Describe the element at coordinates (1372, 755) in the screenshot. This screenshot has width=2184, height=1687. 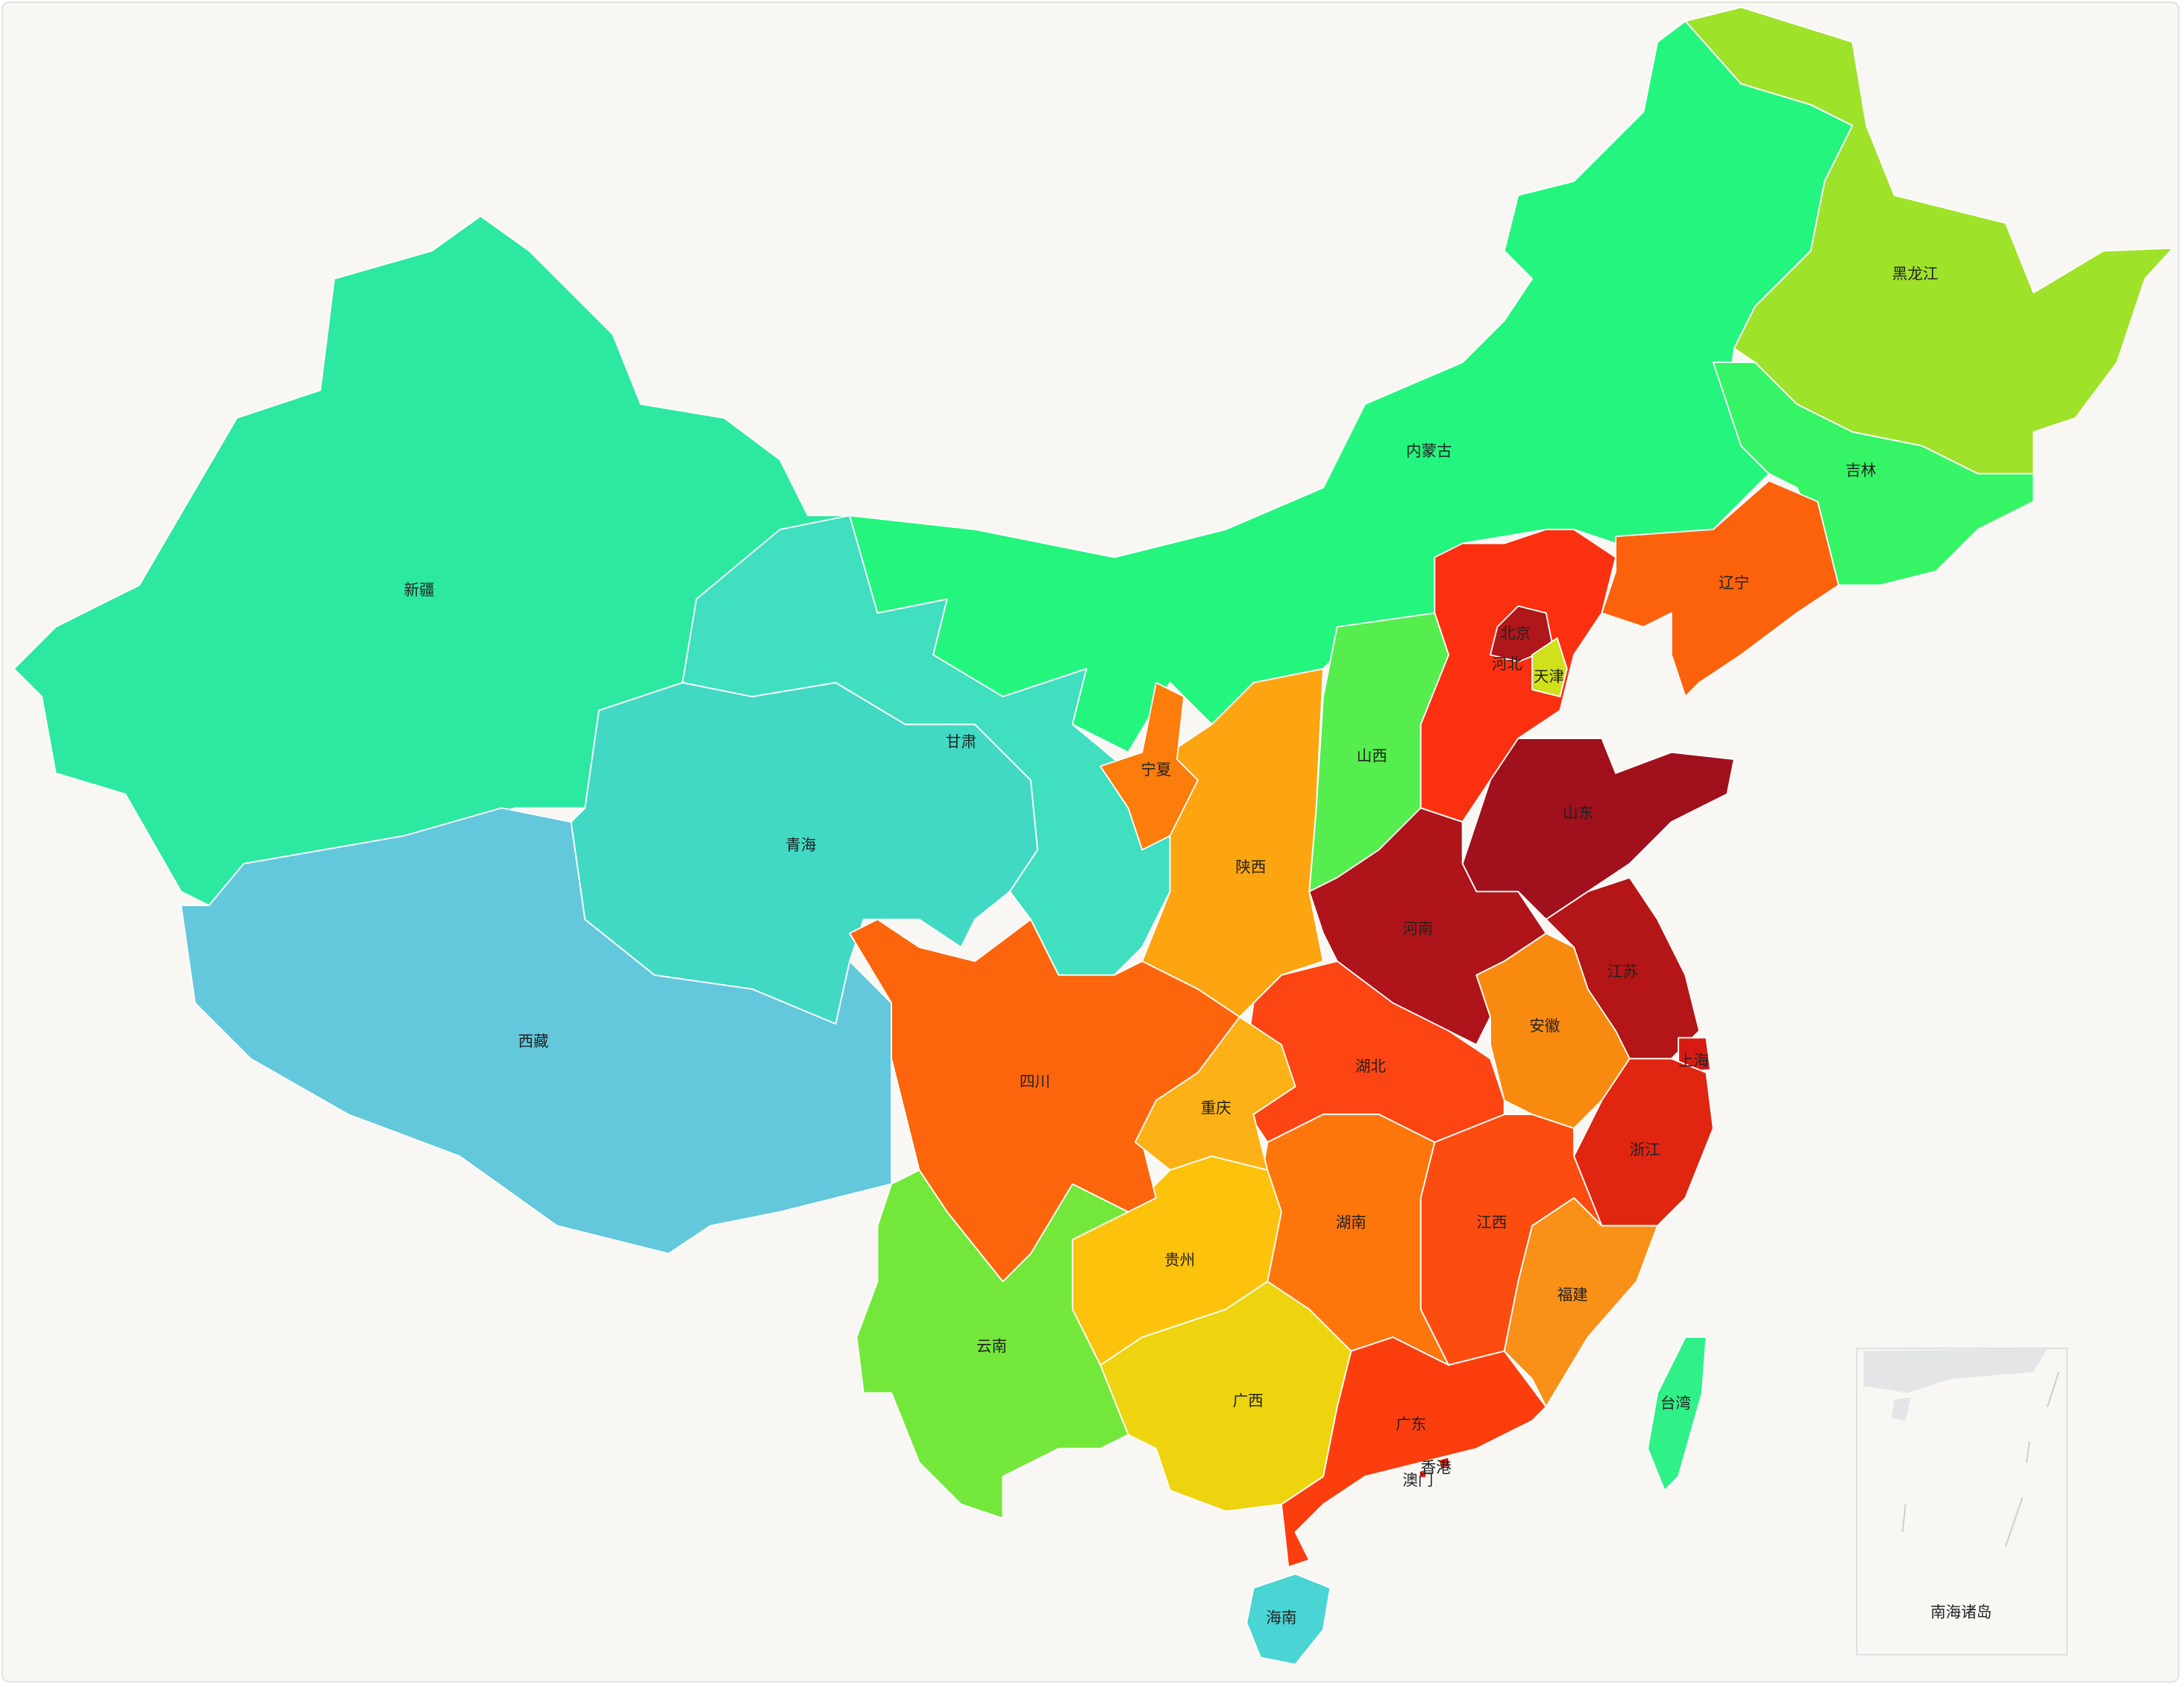
I see `province-label: 山西` at that location.